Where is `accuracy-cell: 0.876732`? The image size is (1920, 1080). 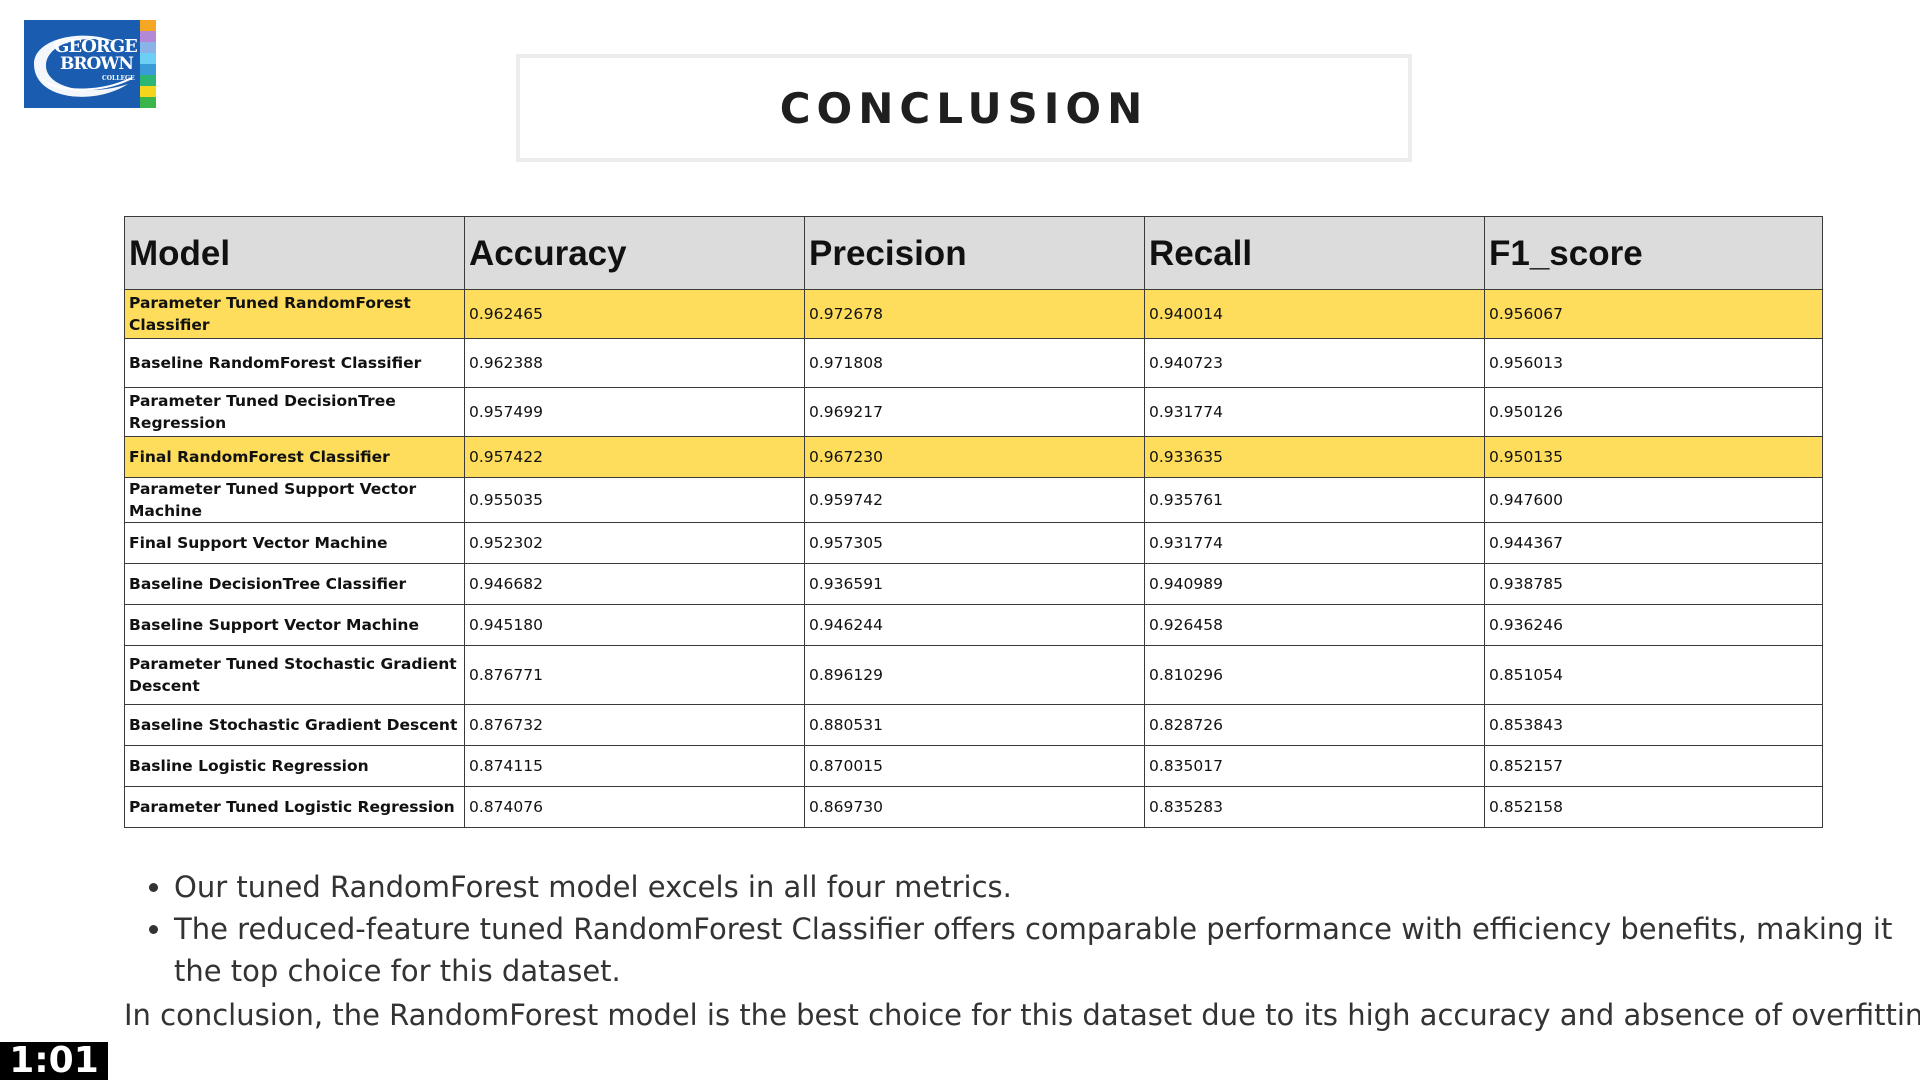
accuracy-cell: 0.876732 is located at coordinates (634, 725).